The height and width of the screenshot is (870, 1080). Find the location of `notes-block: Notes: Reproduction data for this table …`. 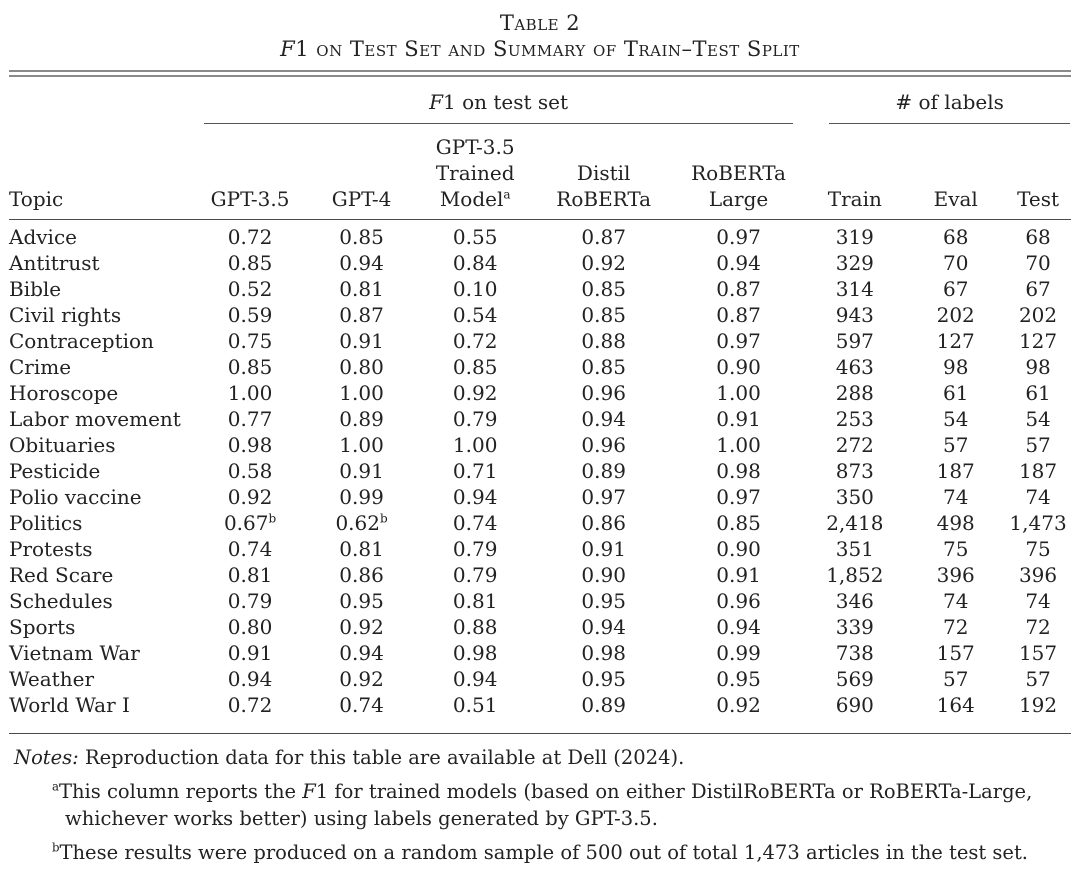

notes-block: Notes: Reproduction data for this table … is located at coordinates (540, 805).